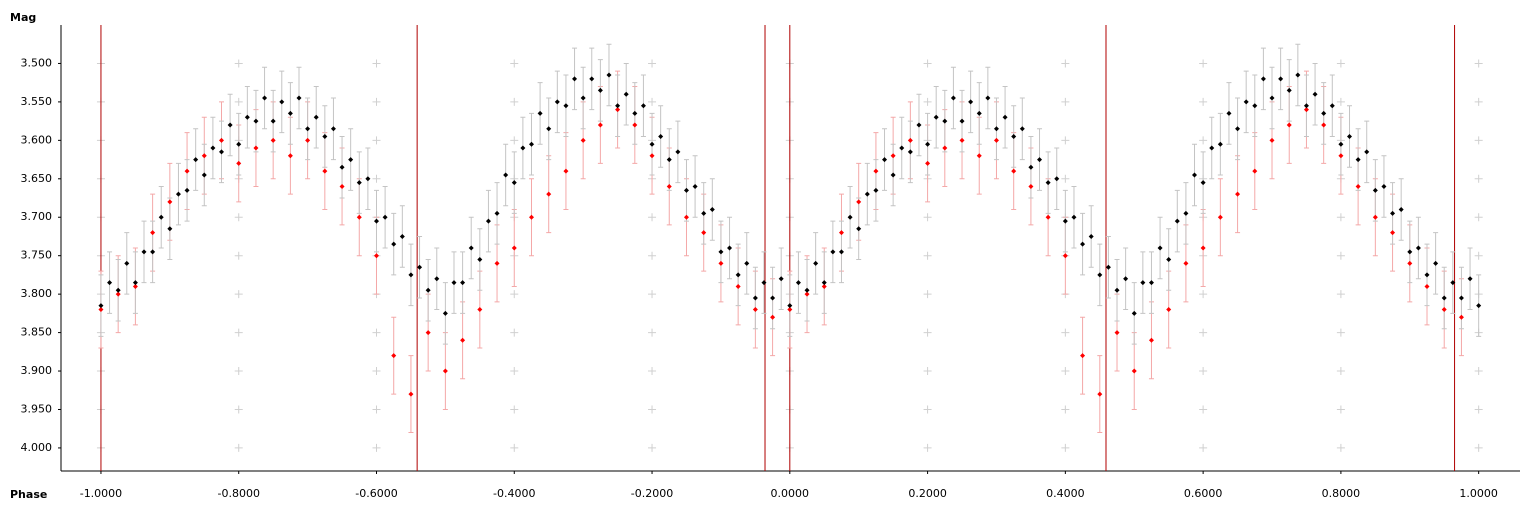 The height and width of the screenshot is (512, 1536). I want to click on y-tick-label: 3.700, so click(37, 216).